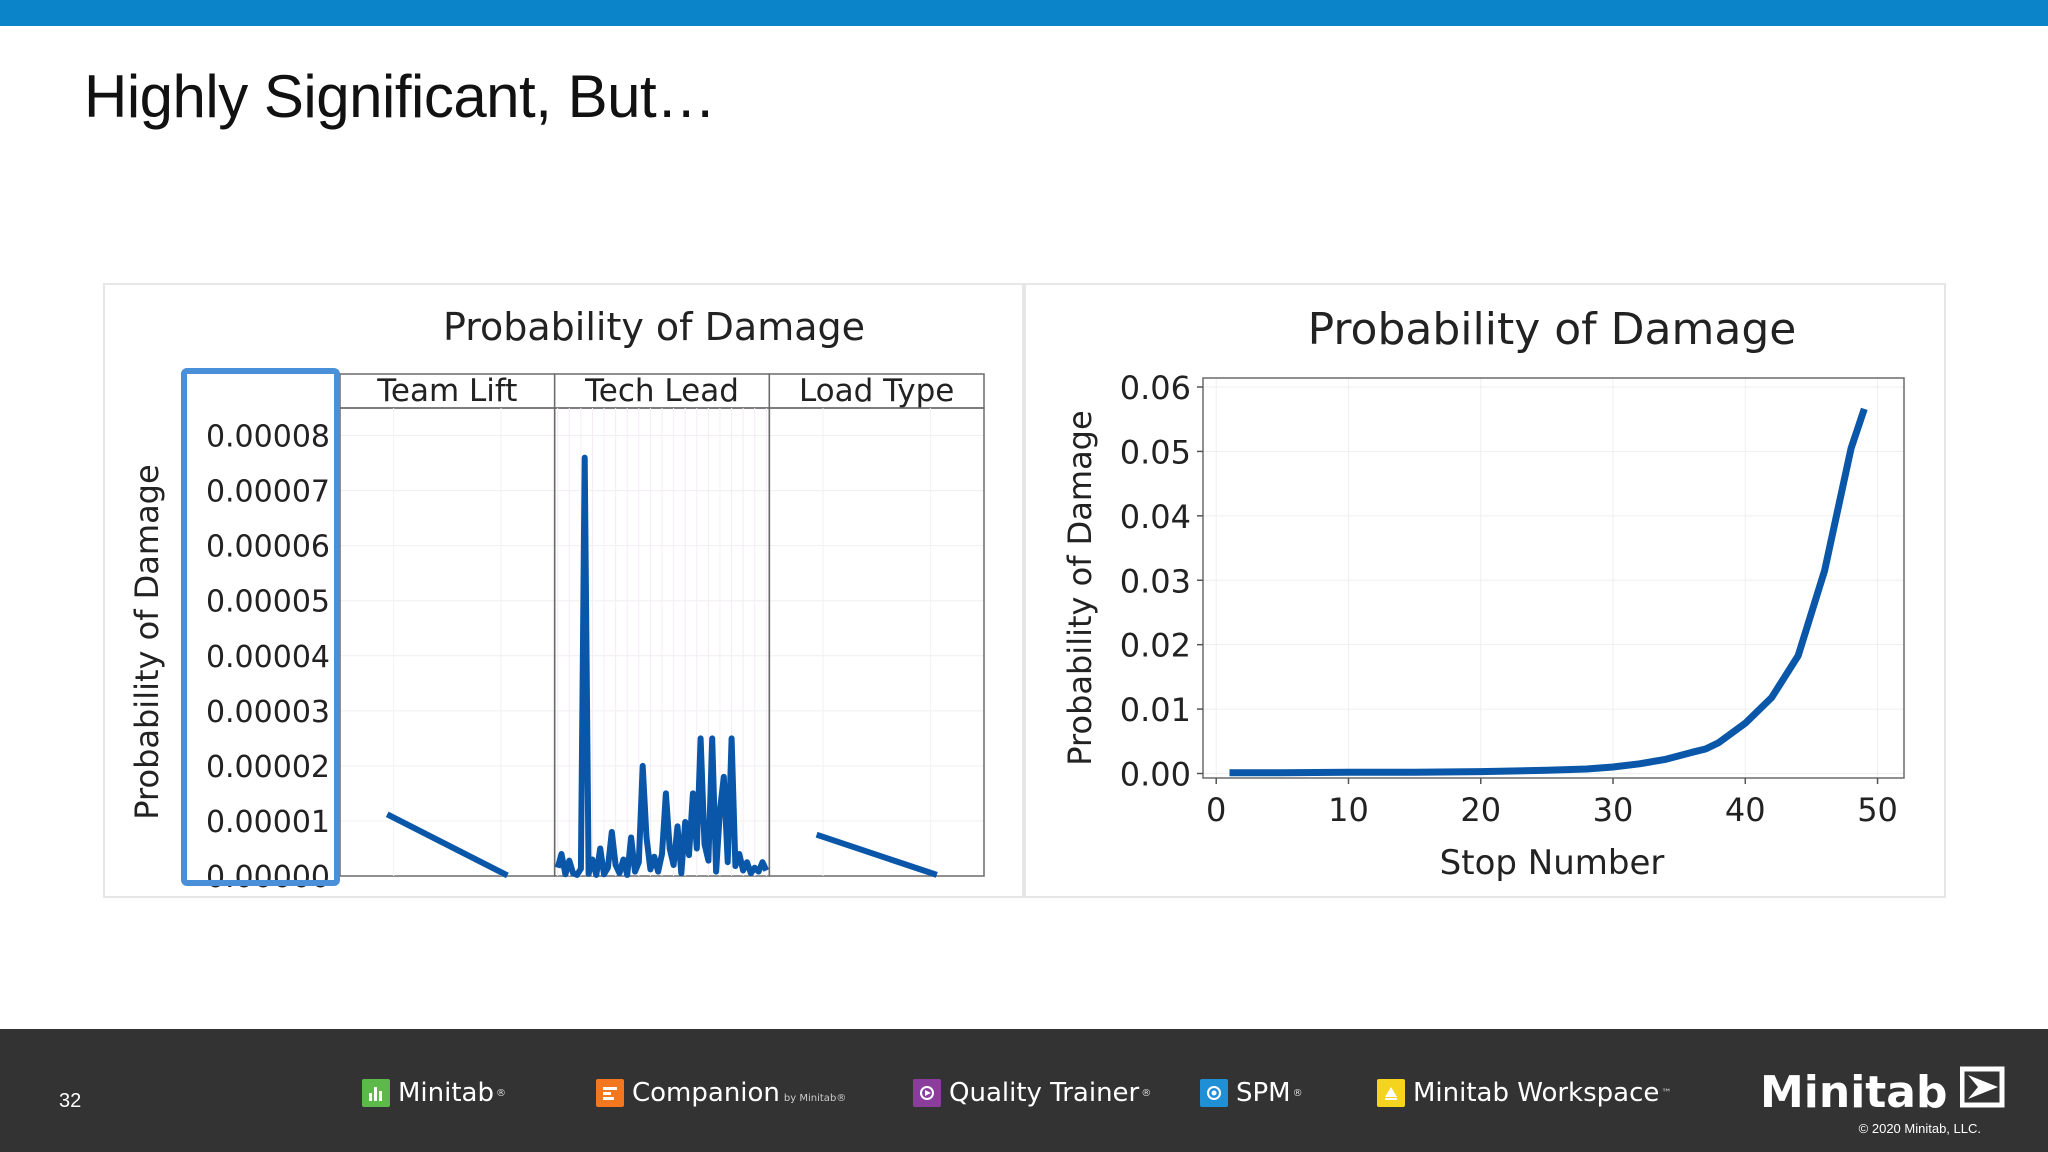  I want to click on panel-label: Tech Lead, so click(661, 391).